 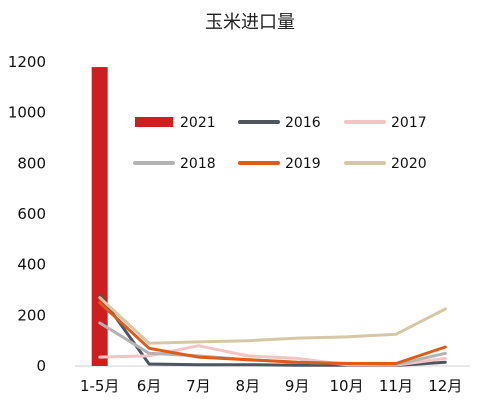 I want to click on x-tick-label: 8月, so click(x=248, y=386).